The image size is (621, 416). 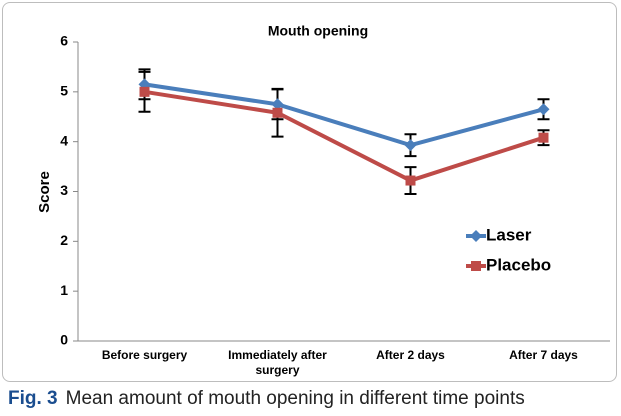 I want to click on y-tick-label: 2, so click(x=64, y=240).